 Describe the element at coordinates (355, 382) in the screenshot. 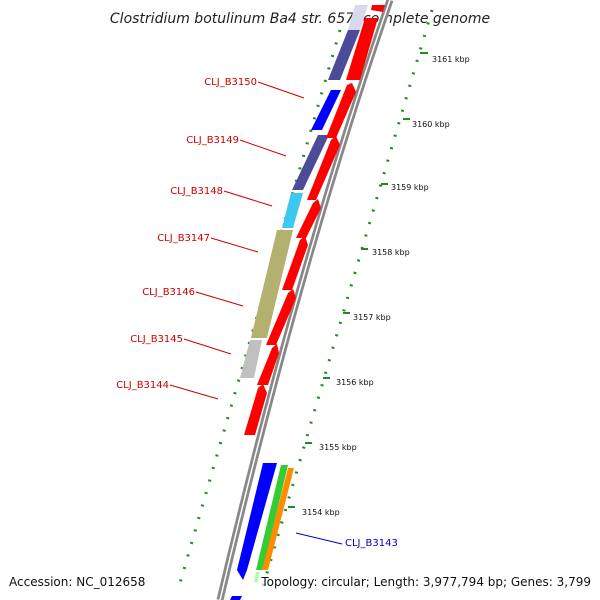

I see `tick-label-3156: 3156 kbp` at that location.